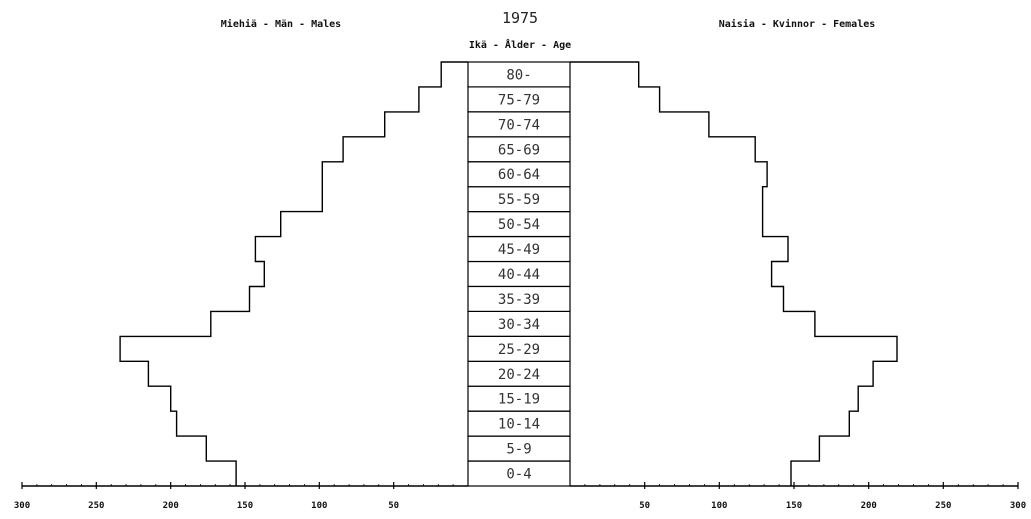  I want to click on age-label-45-49: 45-49, so click(519, 250).